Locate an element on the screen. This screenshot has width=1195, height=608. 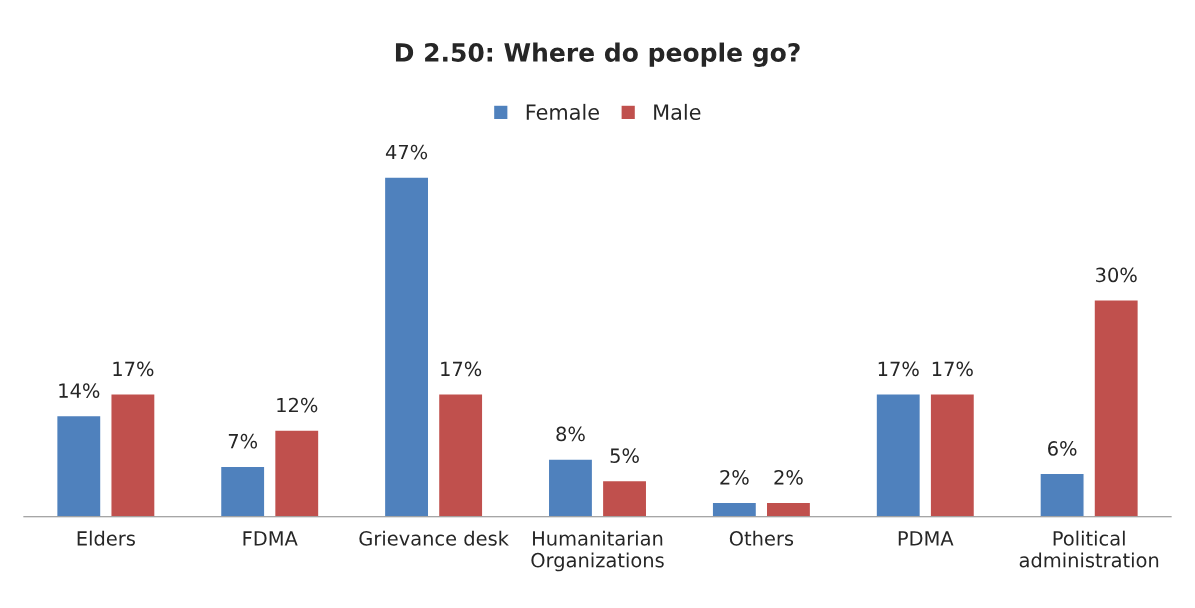
data-label: 7% is located at coordinates (243, 441).